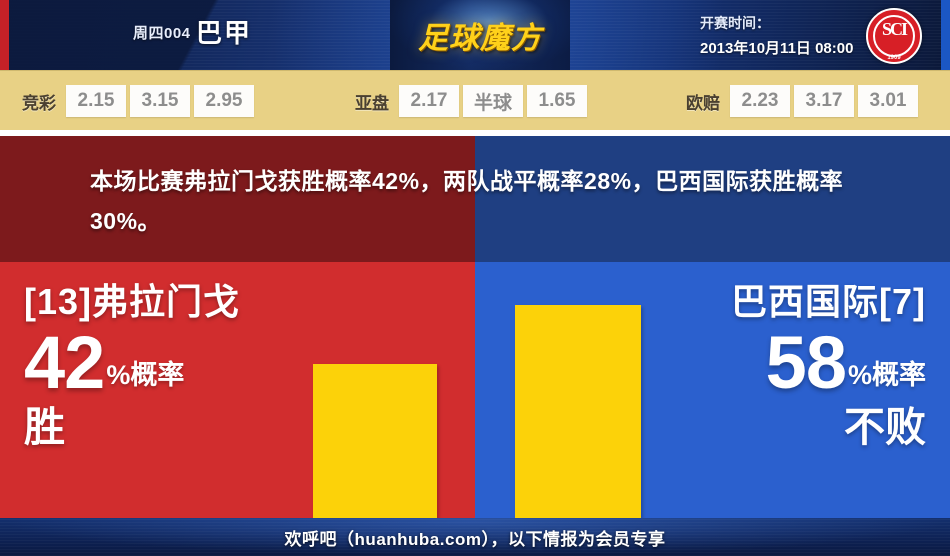 The height and width of the screenshot is (556, 950). I want to click on home-team-block: [13]弗拉门戈 42 %概率 胜, so click(132, 366).